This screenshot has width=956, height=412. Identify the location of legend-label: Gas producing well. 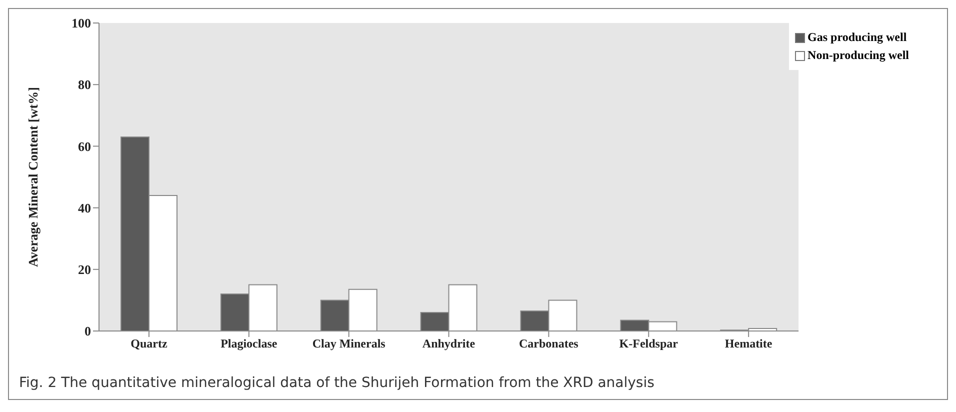
(857, 37).